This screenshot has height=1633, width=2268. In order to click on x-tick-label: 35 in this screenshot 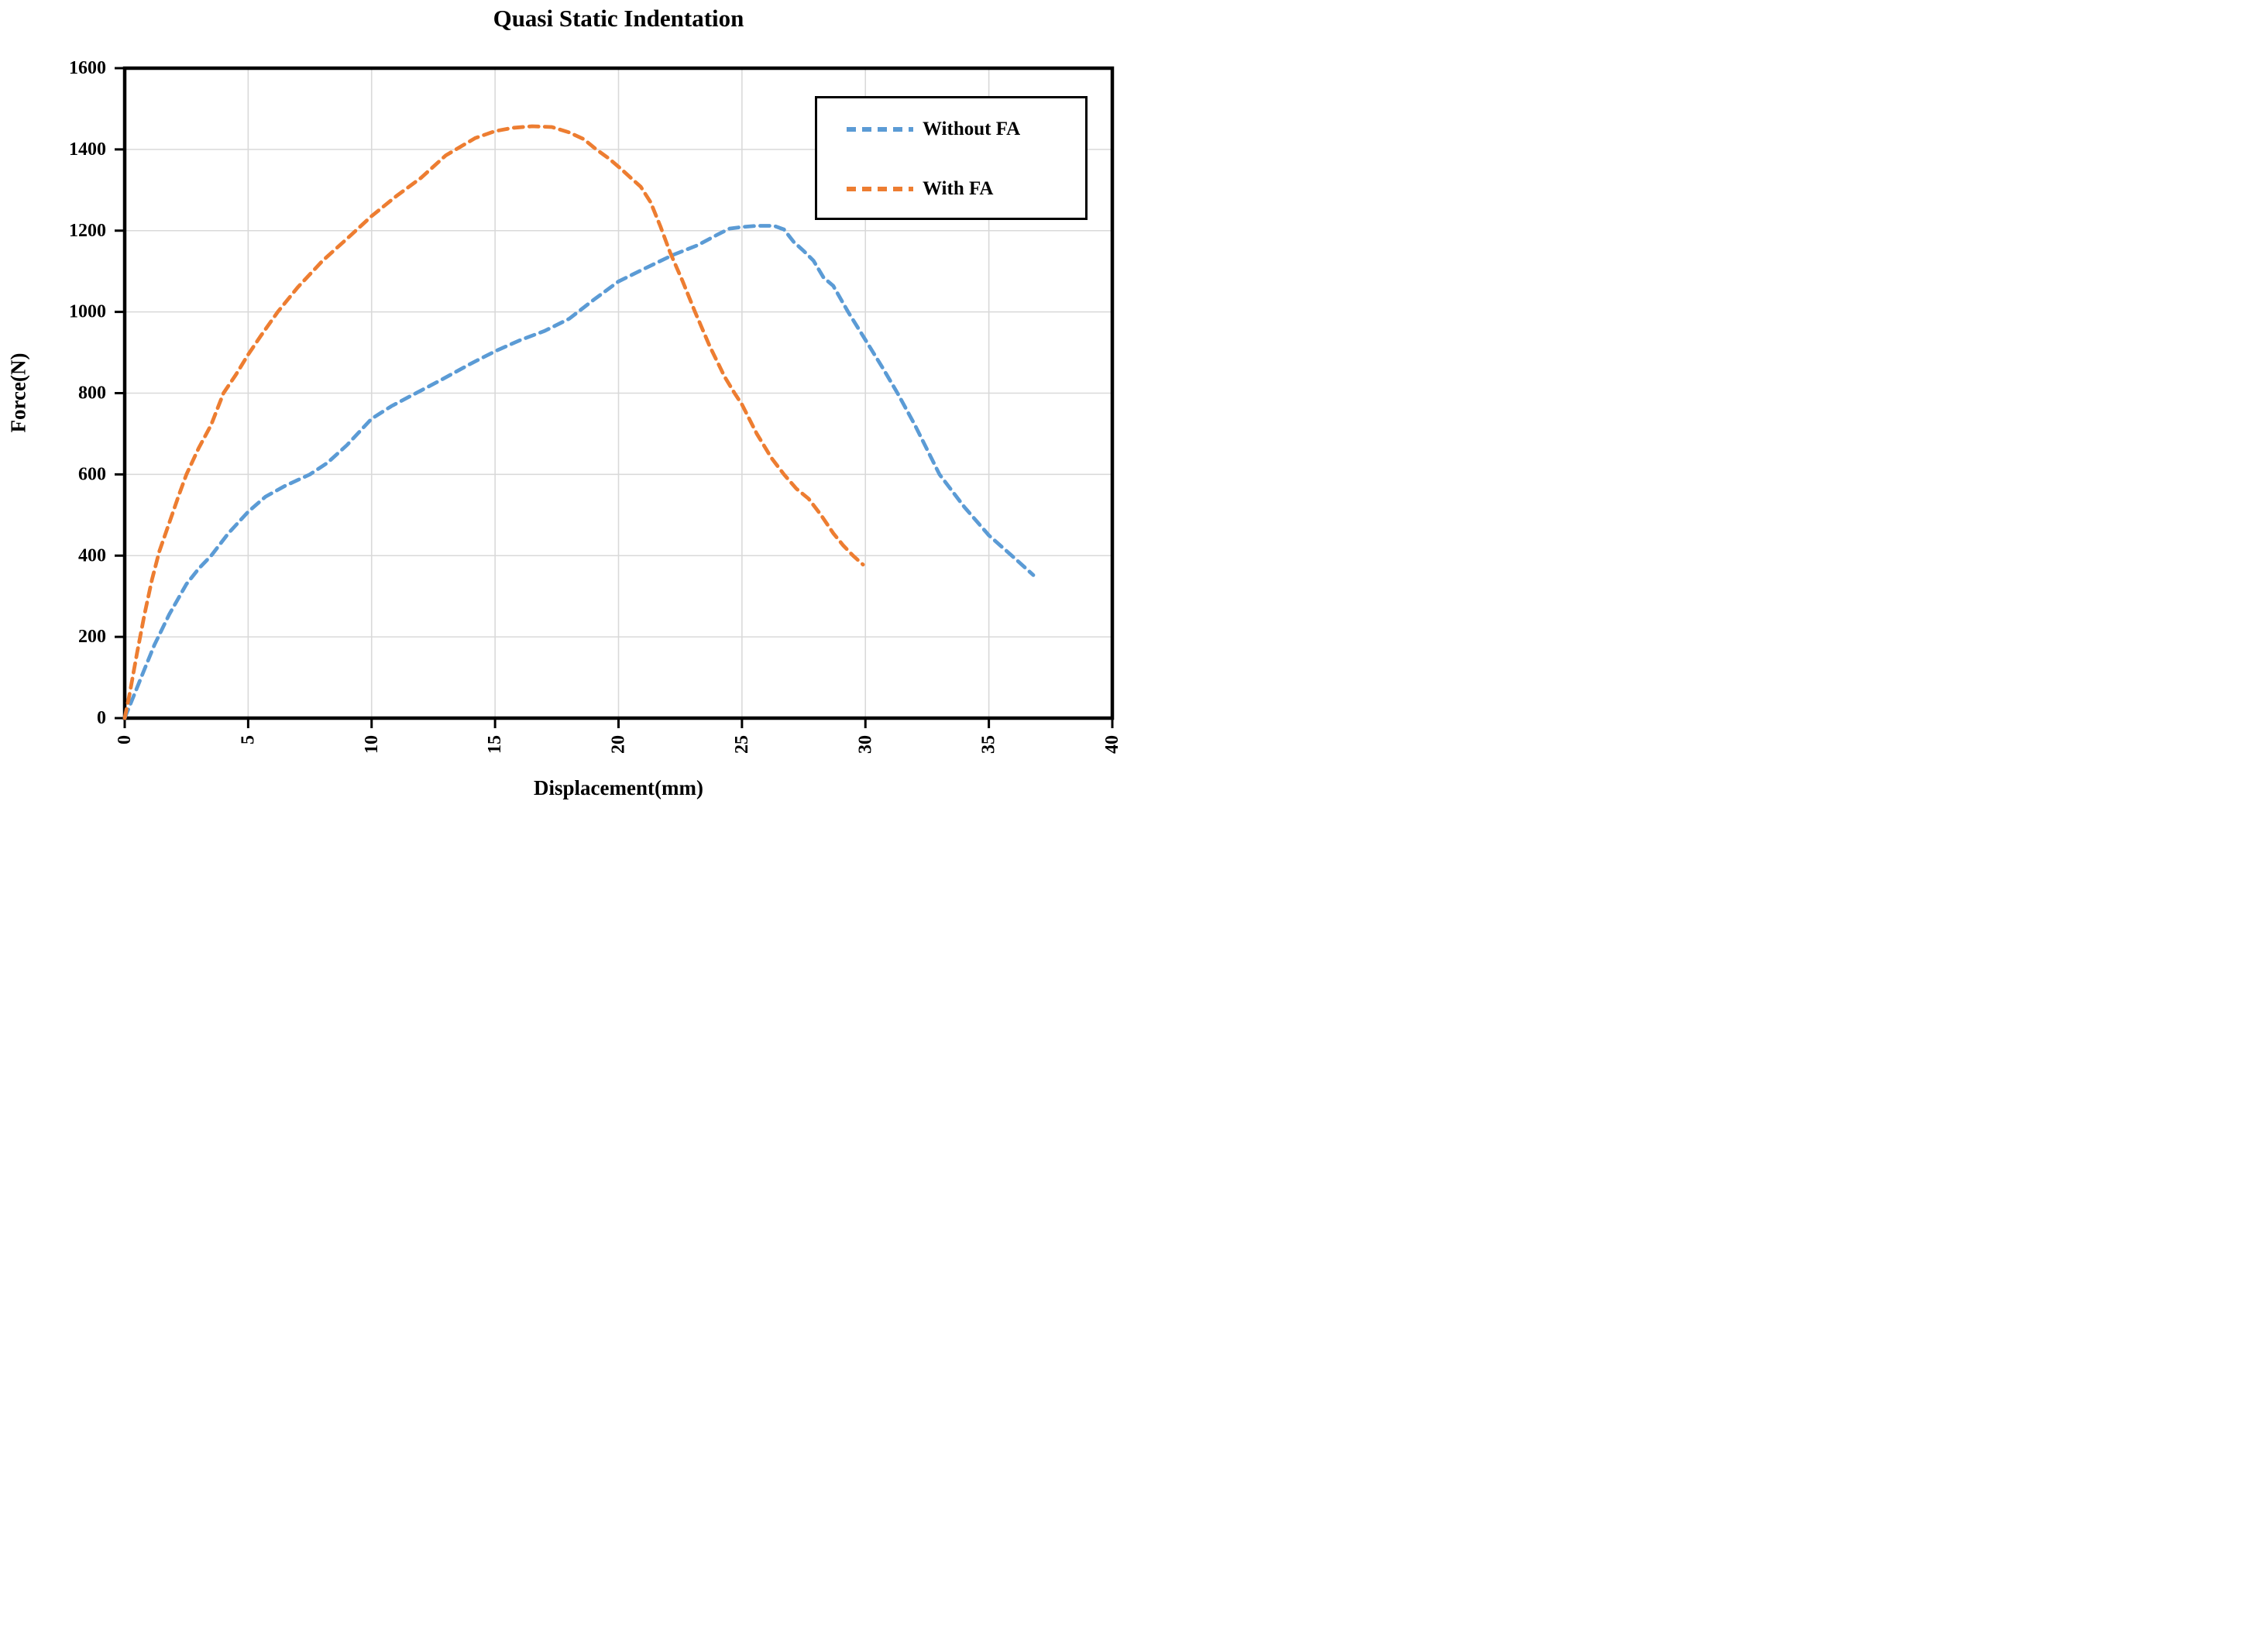, I will do `click(989, 744)`.